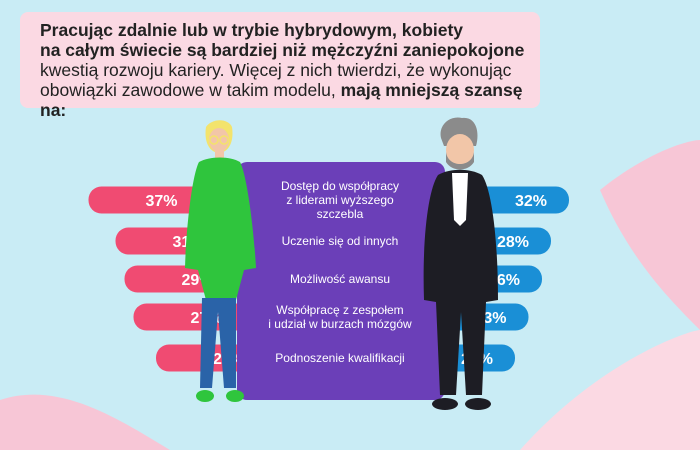 The width and height of the screenshot is (700, 450). Describe the element at coordinates (513, 242) in the screenshot. I see `men-bar-value: 28%` at that location.